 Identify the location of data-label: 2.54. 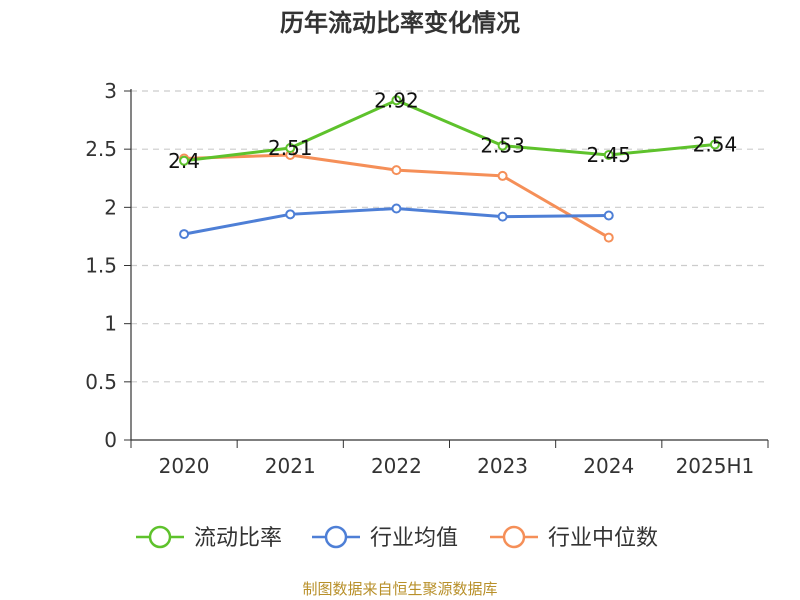
(715, 145).